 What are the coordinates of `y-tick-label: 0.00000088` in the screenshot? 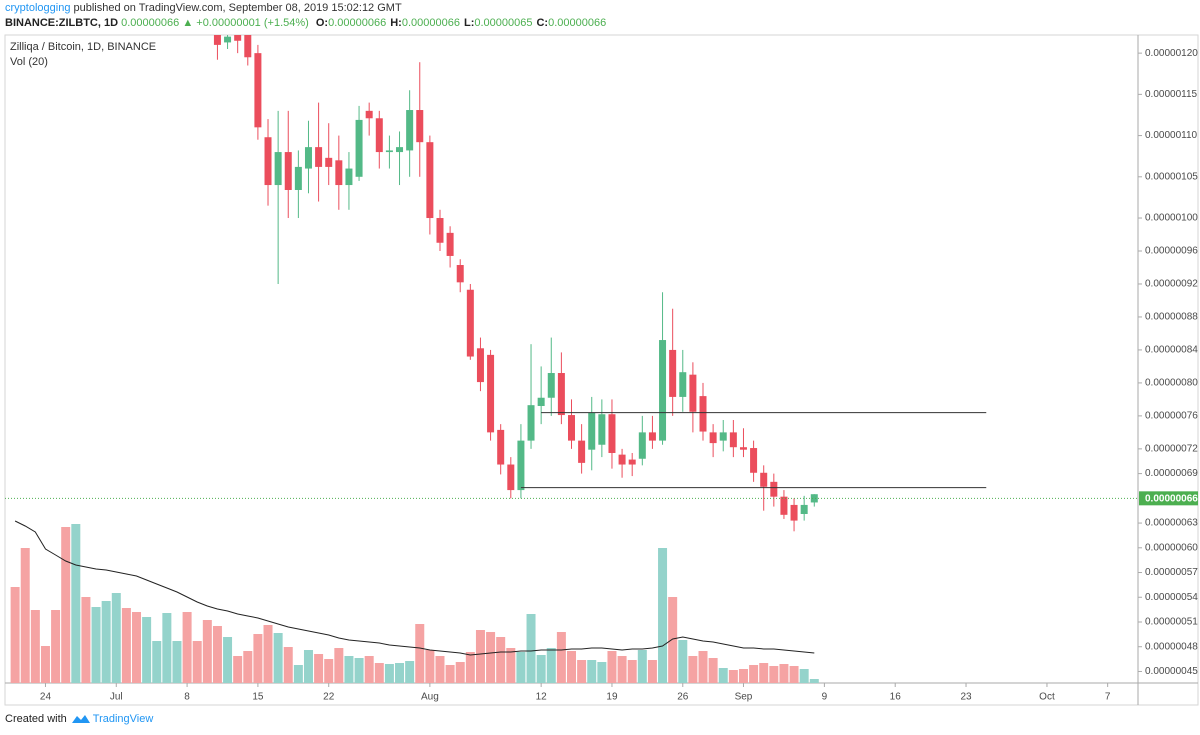 It's located at (1171, 317).